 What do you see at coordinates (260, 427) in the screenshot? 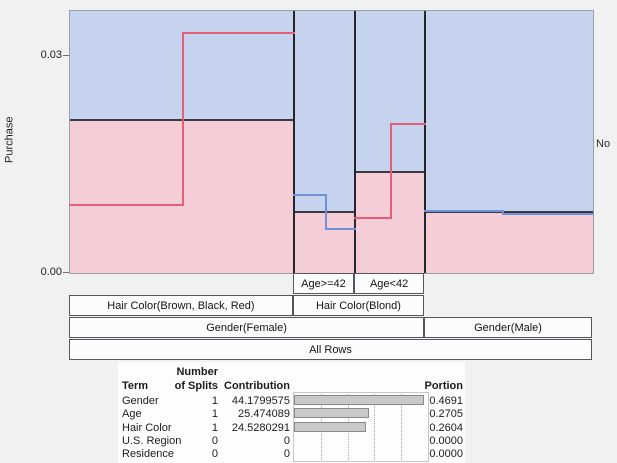
I see `cell-contribution: 24.5280291` at bounding box center [260, 427].